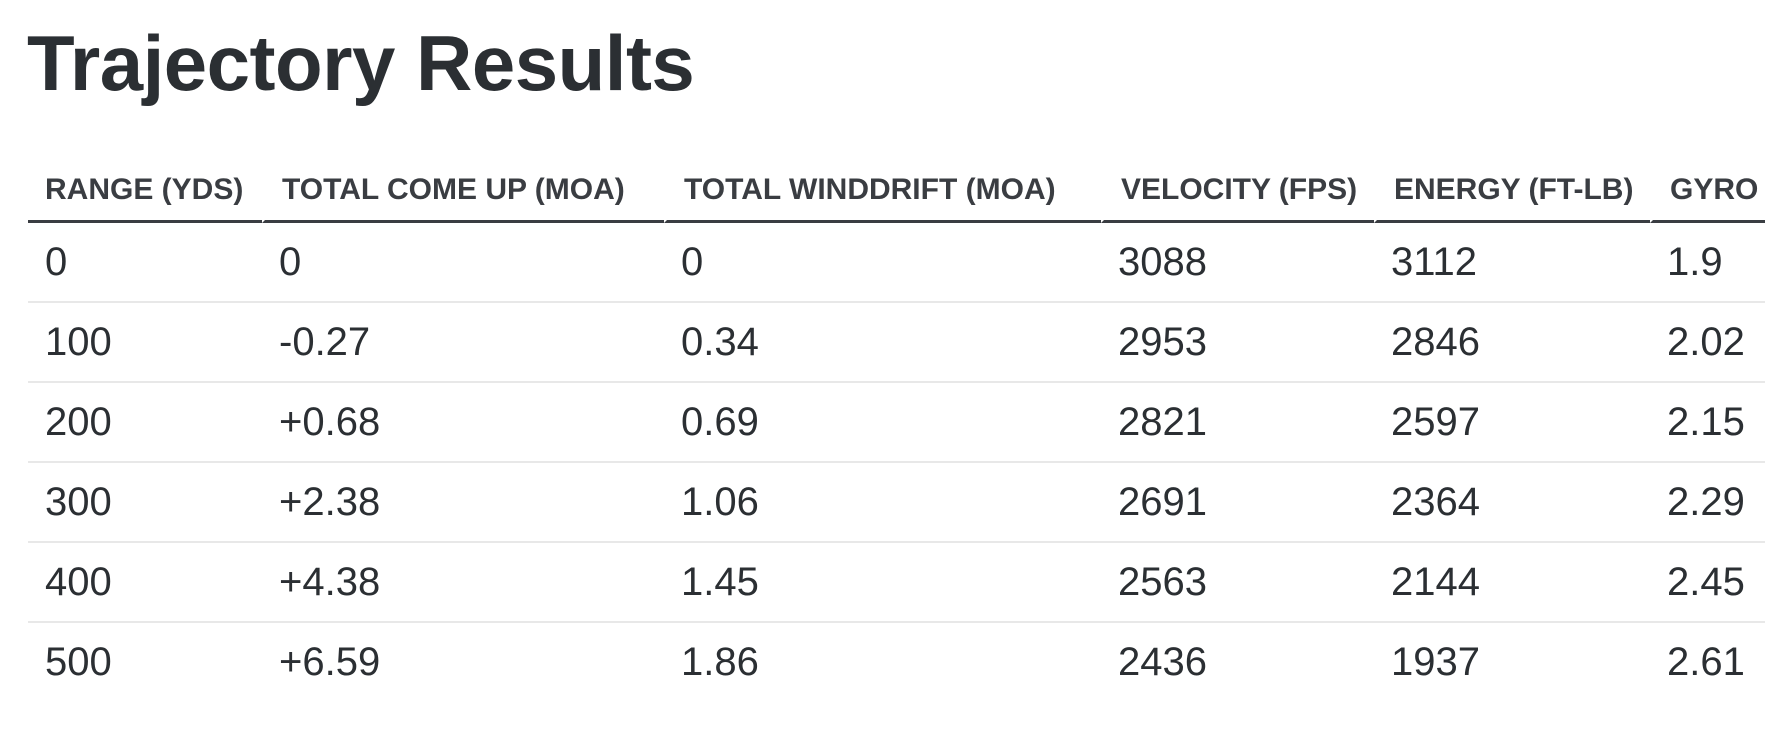  What do you see at coordinates (882, 583) in the screenshot?
I see `table-cell: 1.45` at bounding box center [882, 583].